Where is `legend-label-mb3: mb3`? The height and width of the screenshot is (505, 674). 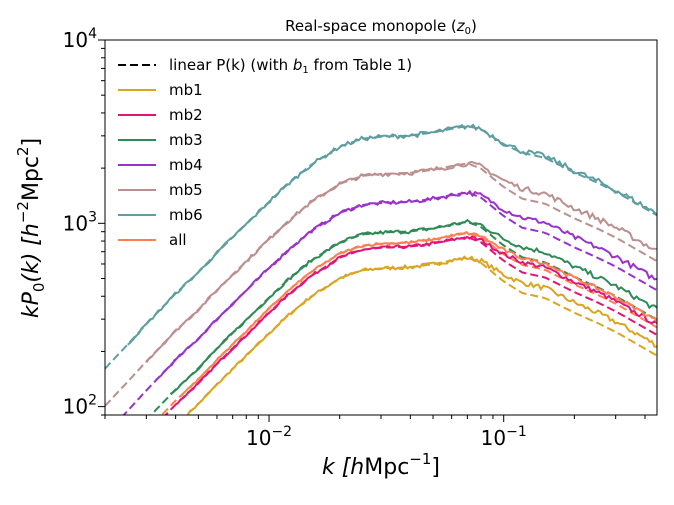
legend-label-mb3: mb3 is located at coordinates (186, 140).